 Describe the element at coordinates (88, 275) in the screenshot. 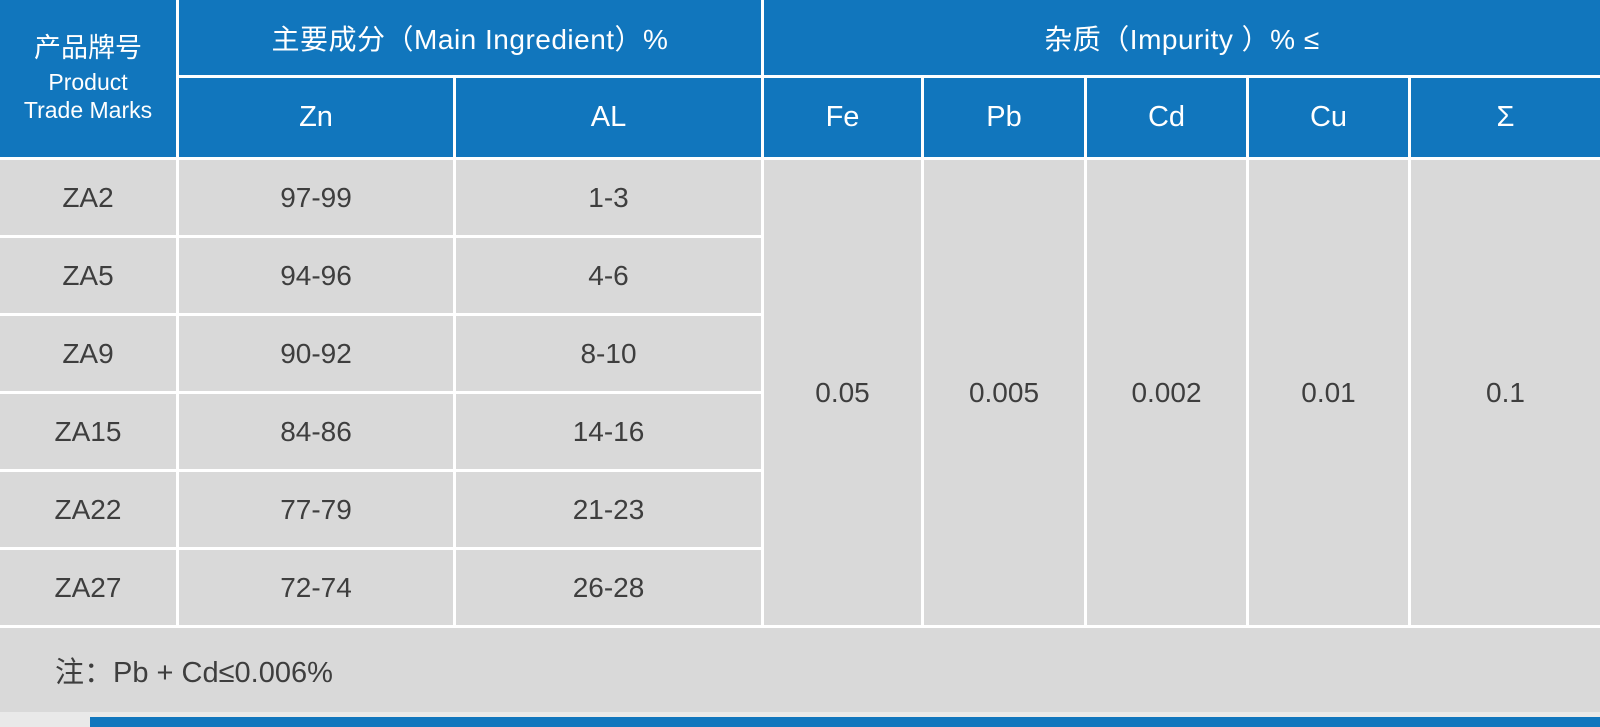

I see `grade-za5: ZA5` at that location.